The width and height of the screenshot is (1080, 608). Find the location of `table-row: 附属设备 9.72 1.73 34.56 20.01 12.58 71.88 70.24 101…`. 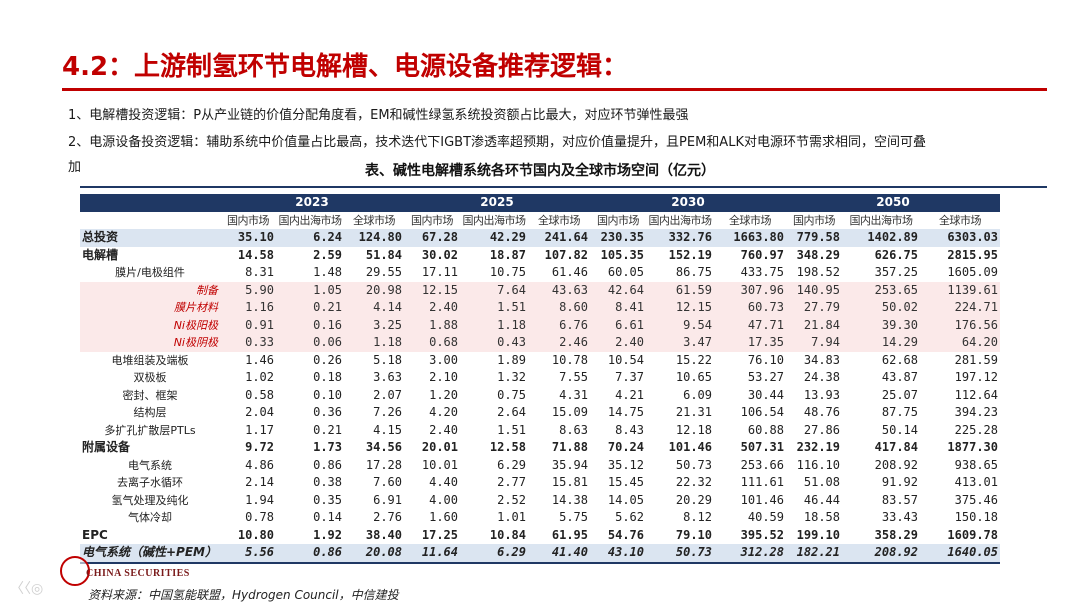

table-row: 附属设备 9.72 1.73 34.56 20.01 12.58 71.88 70.24 101… is located at coordinates (540, 448).